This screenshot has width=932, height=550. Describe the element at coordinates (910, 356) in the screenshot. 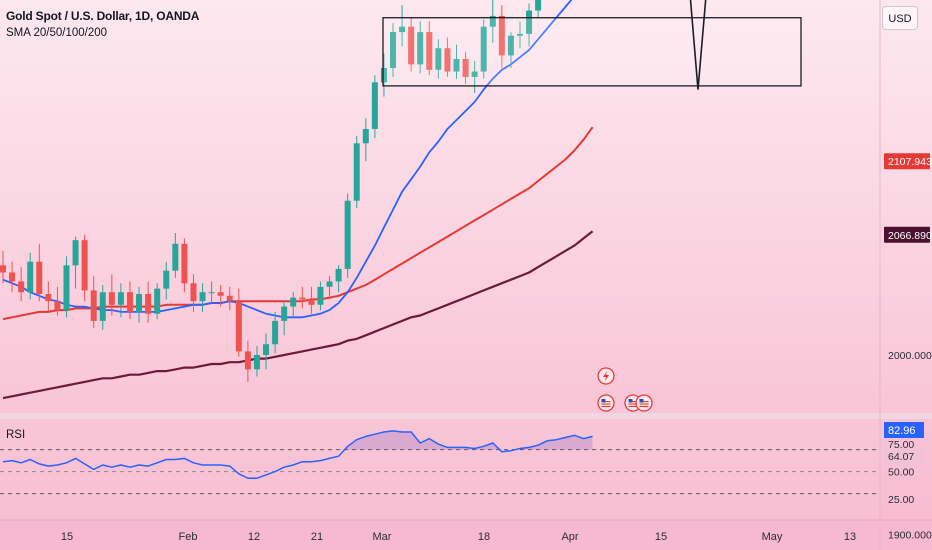

I see `price-tick-label: 2000.000` at that location.